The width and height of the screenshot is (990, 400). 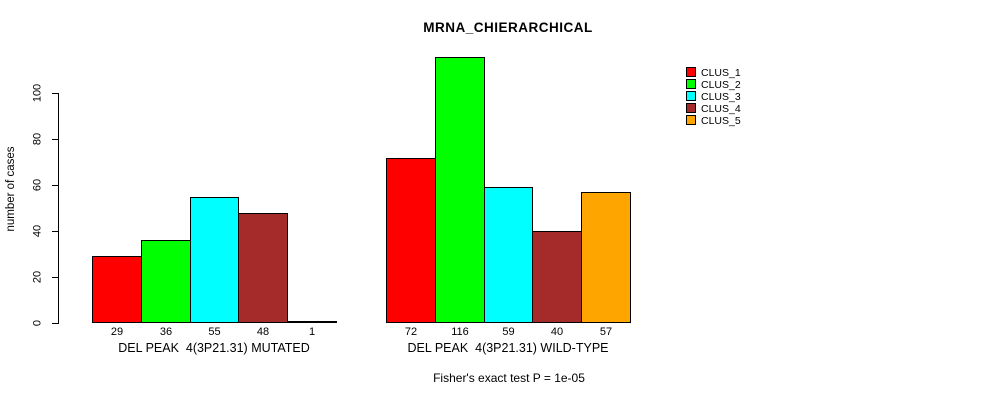 I want to click on y-tick-label: 0, so click(x=37, y=323).